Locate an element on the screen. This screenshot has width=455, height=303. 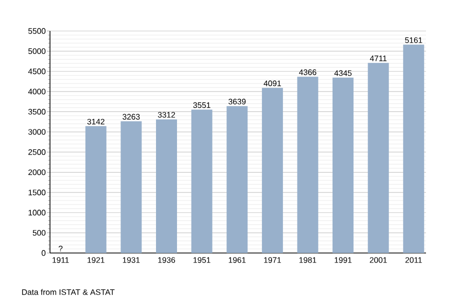
data-label: 3312 is located at coordinates (166, 115).